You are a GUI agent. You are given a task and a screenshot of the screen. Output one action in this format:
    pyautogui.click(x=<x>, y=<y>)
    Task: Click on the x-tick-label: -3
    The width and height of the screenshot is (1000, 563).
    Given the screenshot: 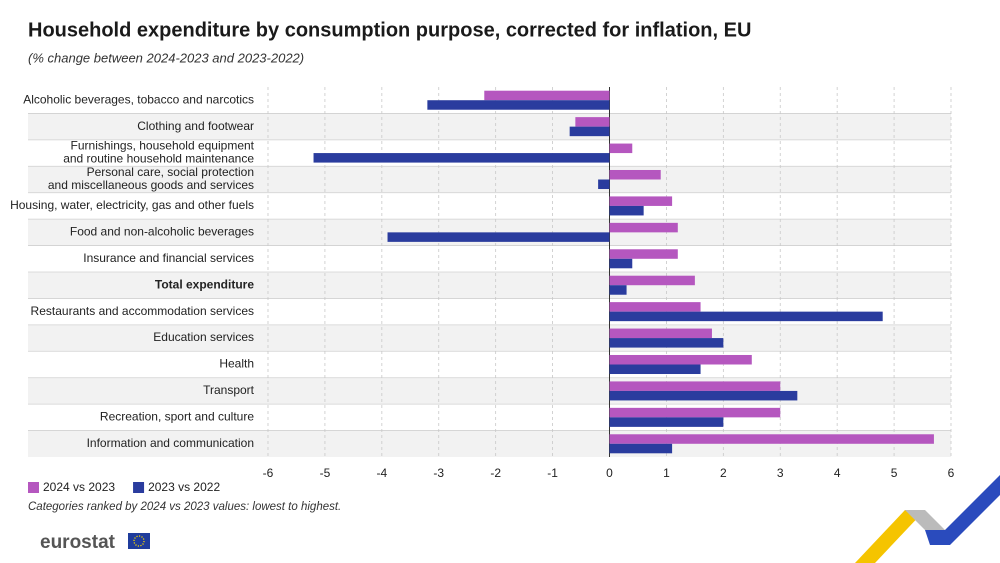 What is the action you would take?
    pyautogui.click(x=438, y=473)
    